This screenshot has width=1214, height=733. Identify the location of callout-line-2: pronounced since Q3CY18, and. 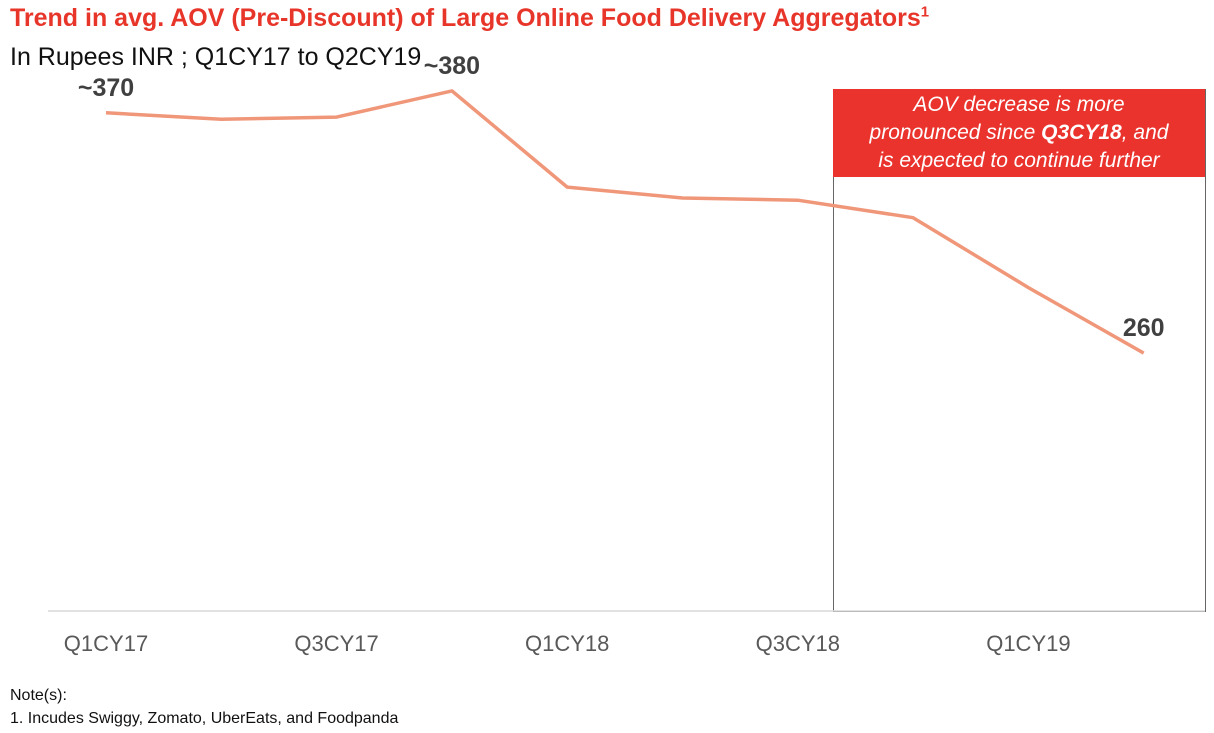
(1019, 132).